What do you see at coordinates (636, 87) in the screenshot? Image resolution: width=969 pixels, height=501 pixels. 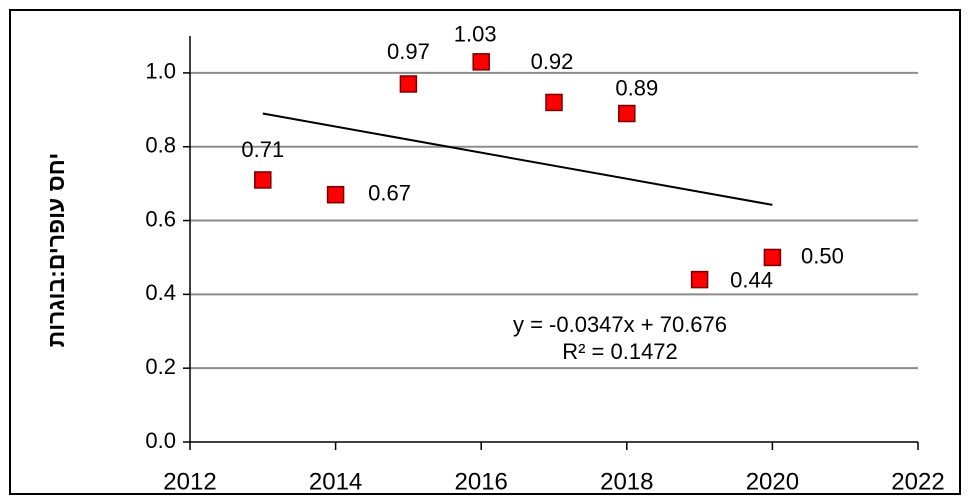 I see `data-label: 0.89` at bounding box center [636, 87].